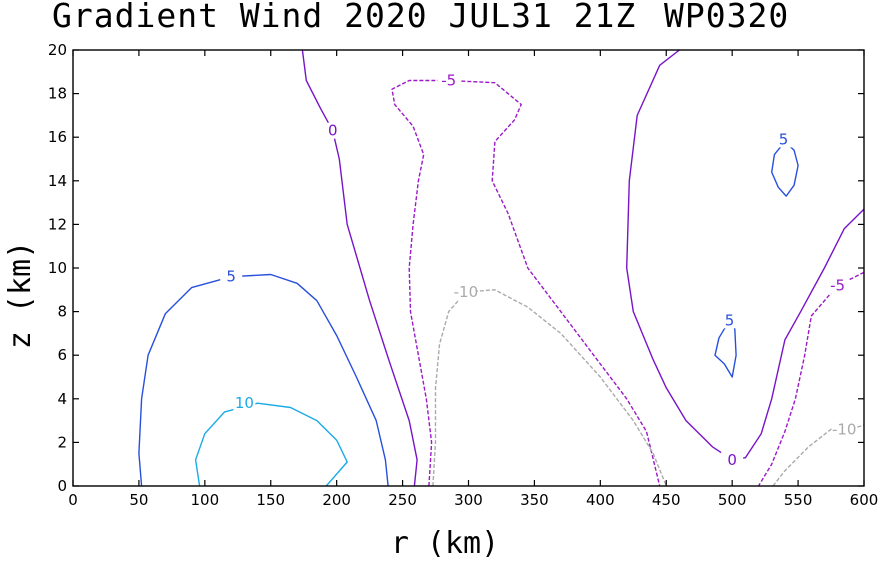 This screenshot has width=879, height=561. What do you see at coordinates (344, 17) in the screenshot?
I see `chart-title-main: Gradient Wind 2020 JUL31 21Z` at bounding box center [344, 17].